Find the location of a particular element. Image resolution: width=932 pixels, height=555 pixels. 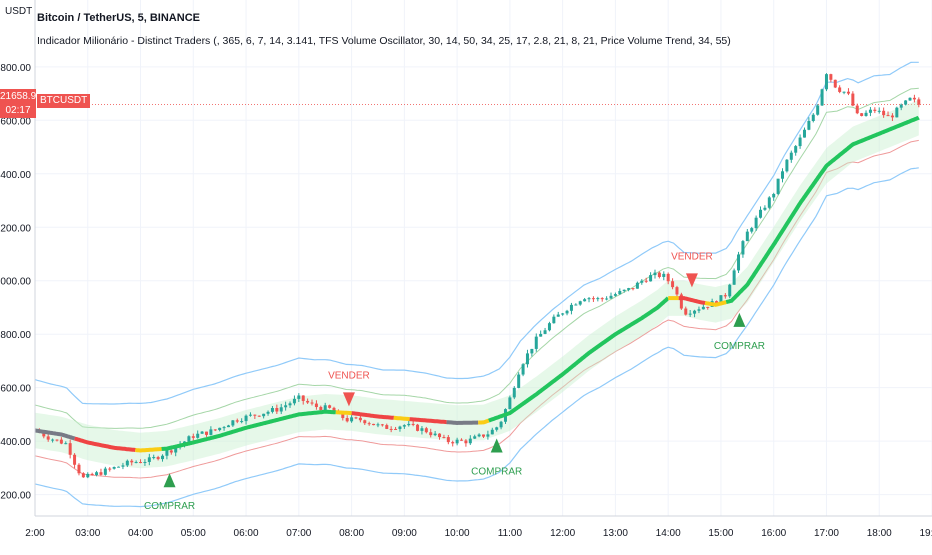

x-tick-label: 09:00 is located at coordinates (404, 533).